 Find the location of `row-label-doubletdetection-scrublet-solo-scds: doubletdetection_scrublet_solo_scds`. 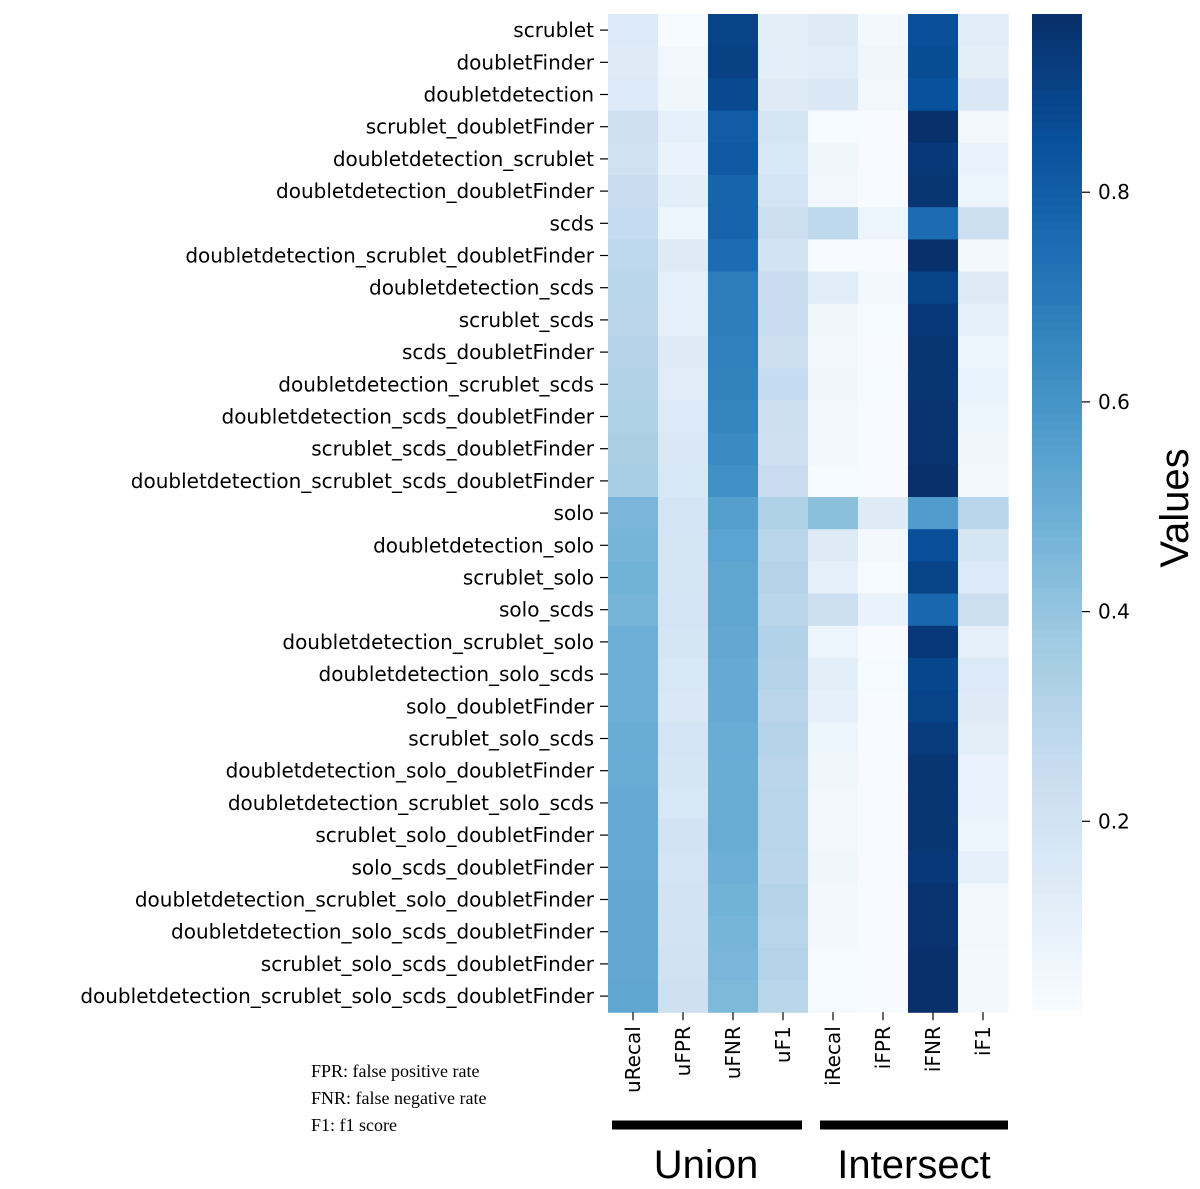

row-label-doubletdetection-scrublet-solo-scds: doubletdetection_scrublet_solo_scds is located at coordinates (411, 803).